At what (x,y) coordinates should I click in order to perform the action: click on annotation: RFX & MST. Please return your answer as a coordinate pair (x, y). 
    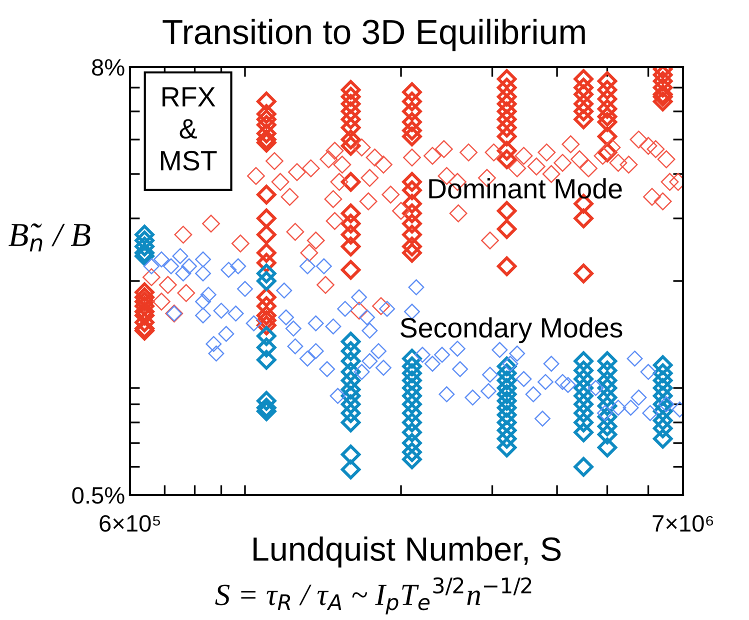
    Looking at the image, I should click on (189, 129).